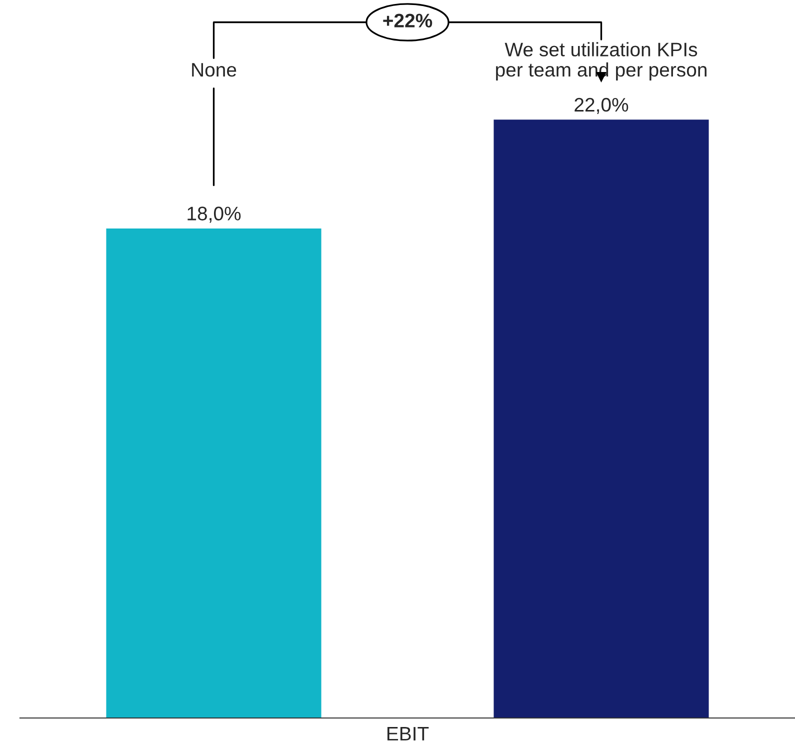 Image resolution: width=795 pixels, height=749 pixels. Describe the element at coordinates (407, 21) in the screenshot. I see `text: +22%` at that location.